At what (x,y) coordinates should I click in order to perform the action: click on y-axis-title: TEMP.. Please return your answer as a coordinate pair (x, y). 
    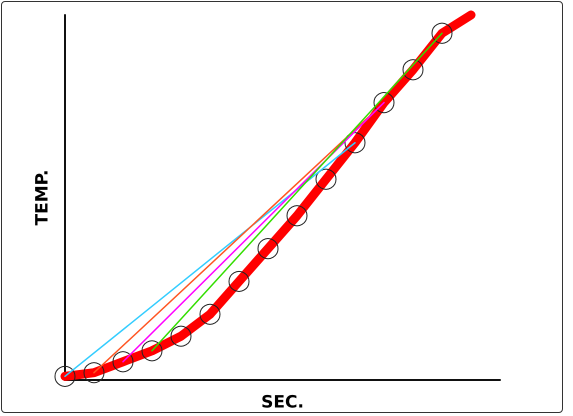
    Looking at the image, I should click on (42, 198).